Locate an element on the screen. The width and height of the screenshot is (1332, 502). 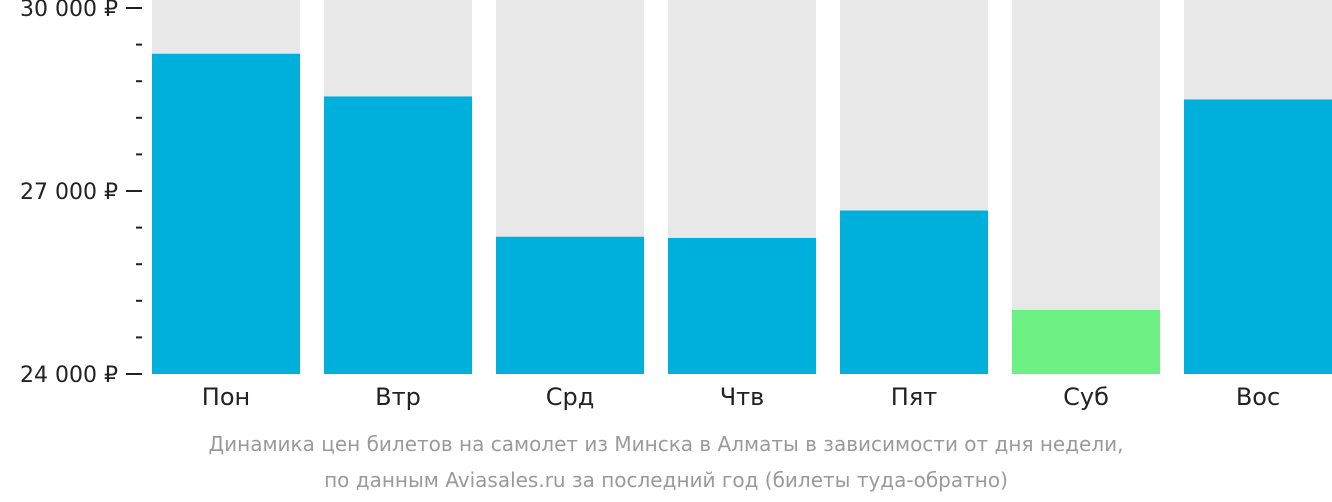
x-category-label: Пят is located at coordinates (914, 397).